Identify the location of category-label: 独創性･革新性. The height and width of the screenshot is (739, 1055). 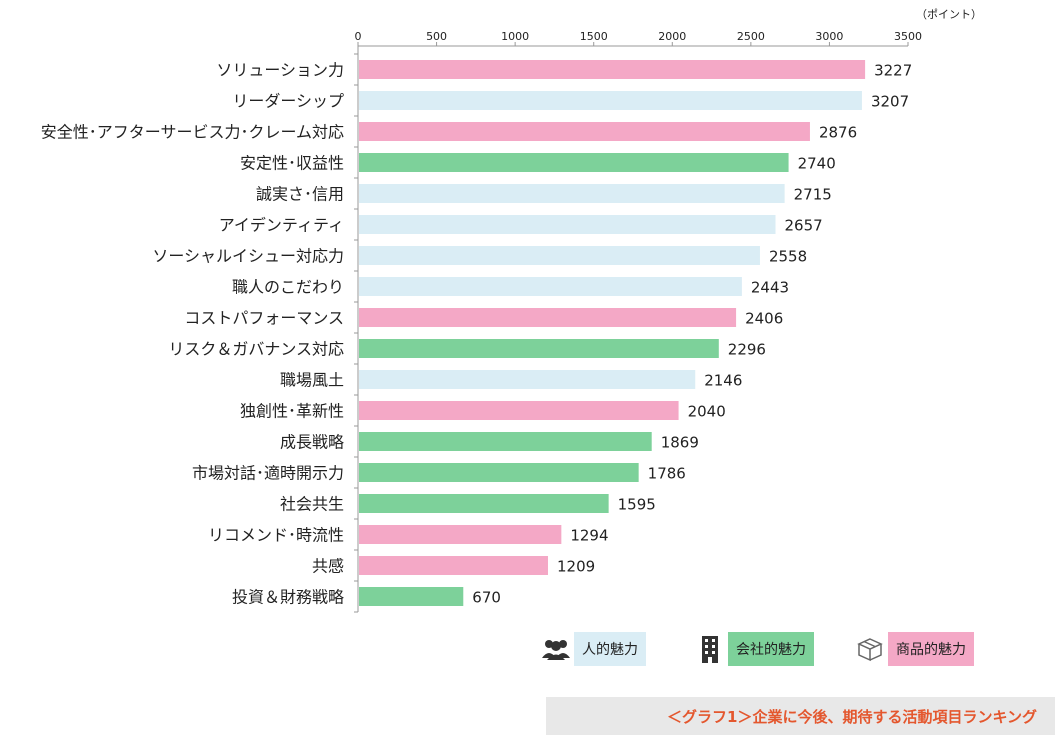
(292, 411).